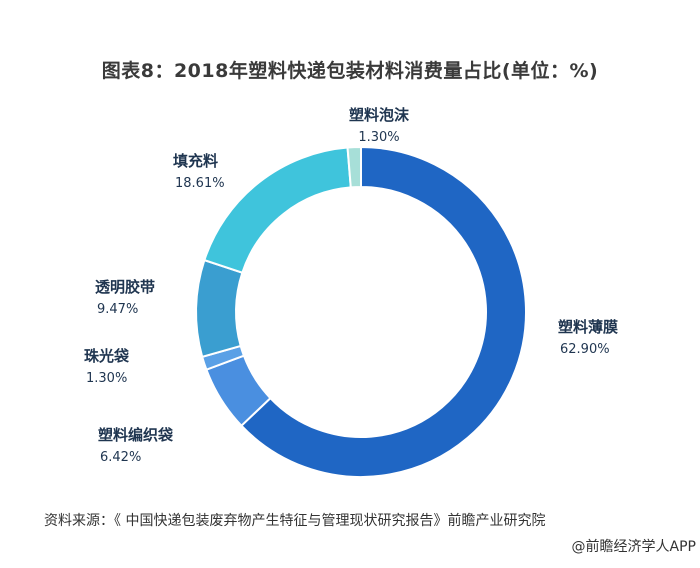  I want to click on slice-value-3: 9.47%, so click(117, 309).